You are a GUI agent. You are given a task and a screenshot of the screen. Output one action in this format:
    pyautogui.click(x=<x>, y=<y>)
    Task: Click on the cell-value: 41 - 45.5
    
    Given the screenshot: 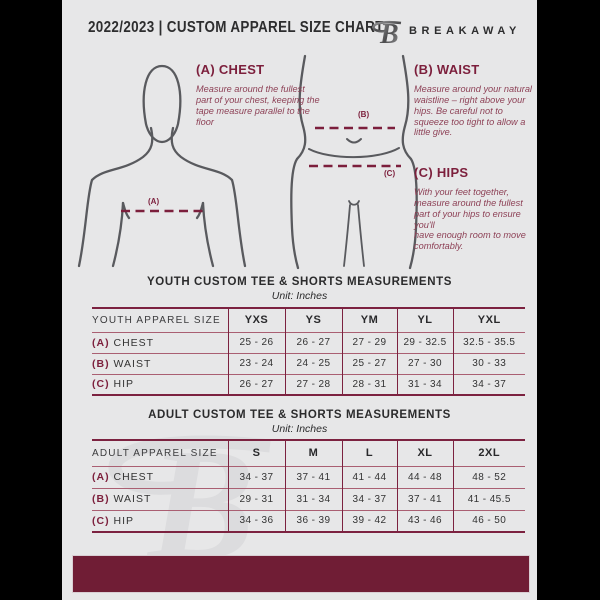 What is the action you would take?
    pyautogui.click(x=488, y=498)
    